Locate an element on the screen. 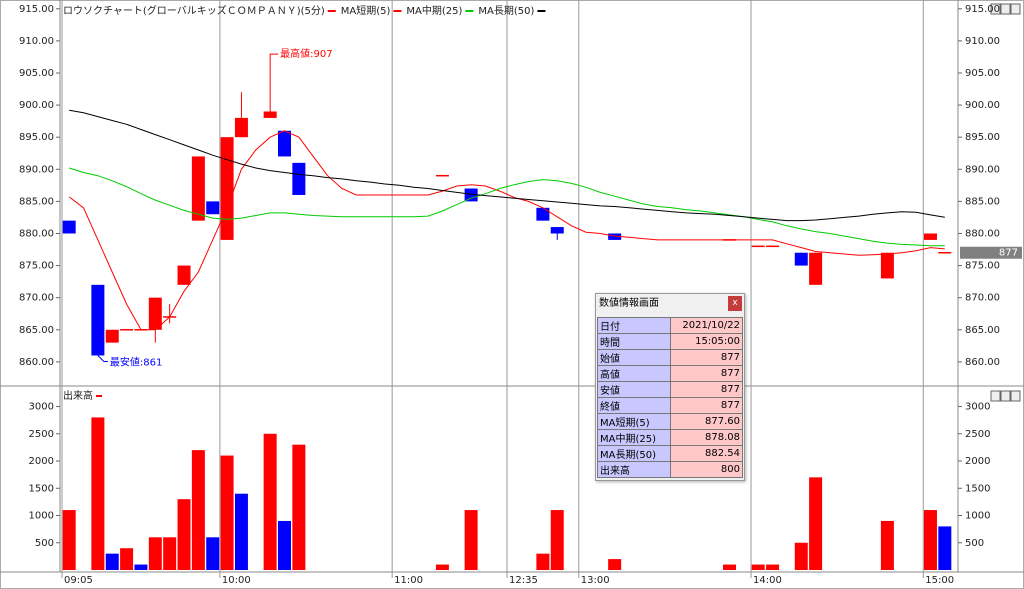 The width and height of the screenshot is (1024, 589). info-title: 数値情報画面 is located at coordinates (629, 303).